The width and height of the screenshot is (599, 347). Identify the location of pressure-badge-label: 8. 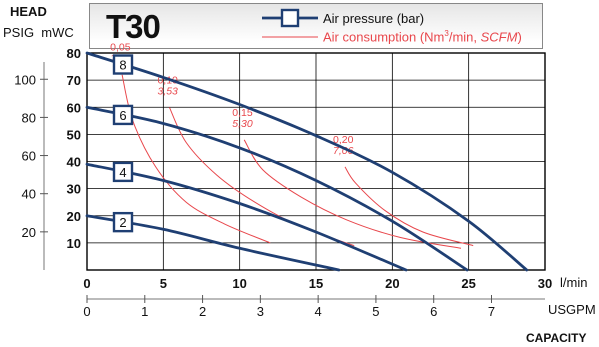
(122, 65).